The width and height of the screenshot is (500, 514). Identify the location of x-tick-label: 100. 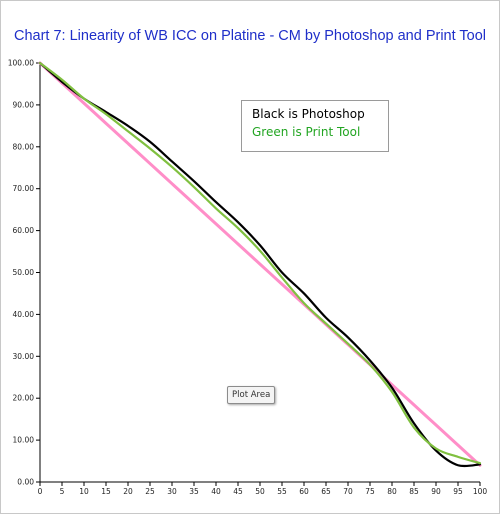
(480, 491).